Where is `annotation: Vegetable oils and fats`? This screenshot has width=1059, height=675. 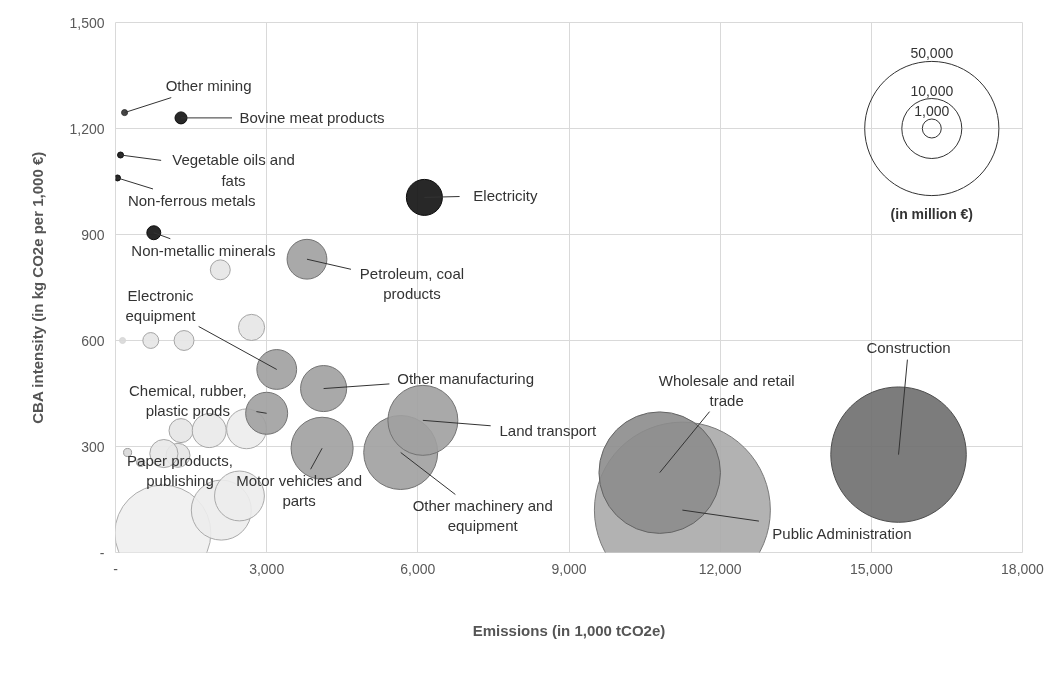 annotation: Vegetable oils and fats is located at coordinates (233, 170).